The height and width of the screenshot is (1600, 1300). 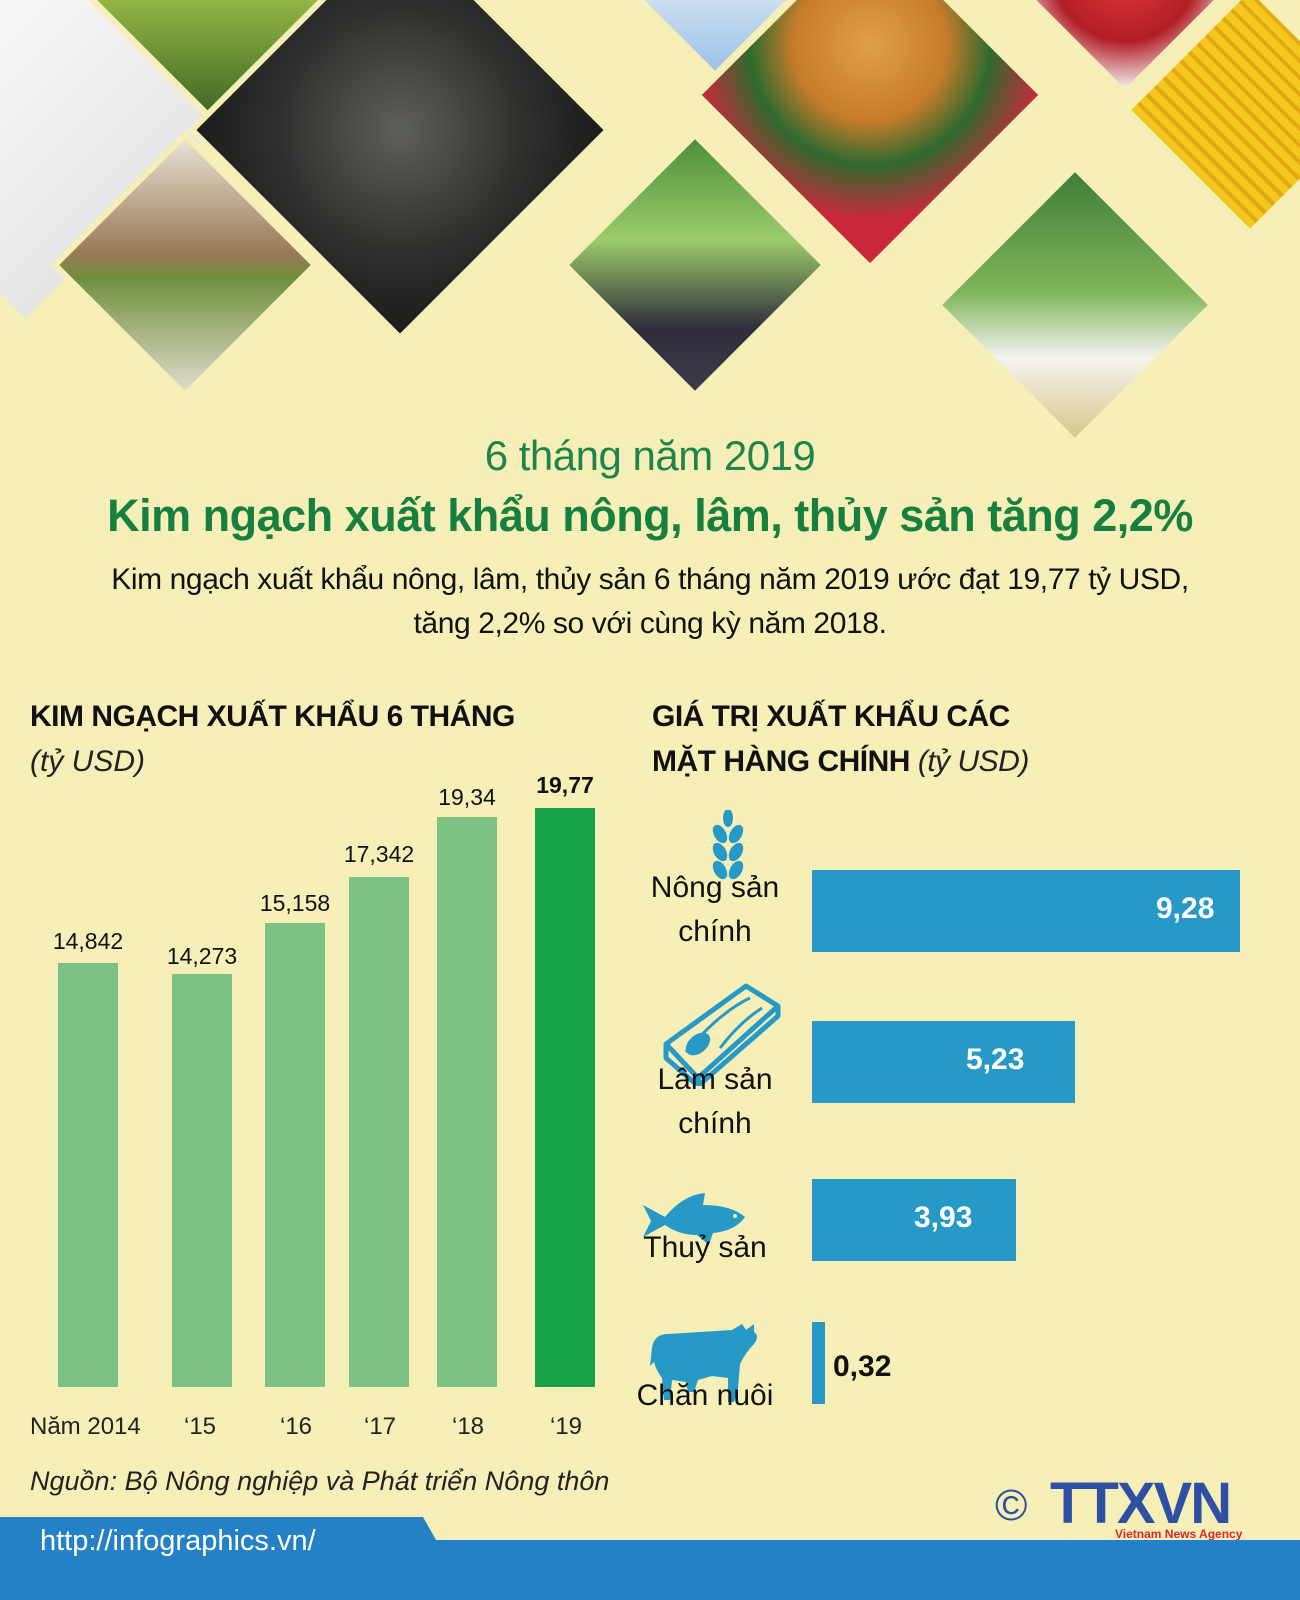 What do you see at coordinates (467, 797) in the screenshot?
I see `bar-value-2018: 19,34` at bounding box center [467, 797].